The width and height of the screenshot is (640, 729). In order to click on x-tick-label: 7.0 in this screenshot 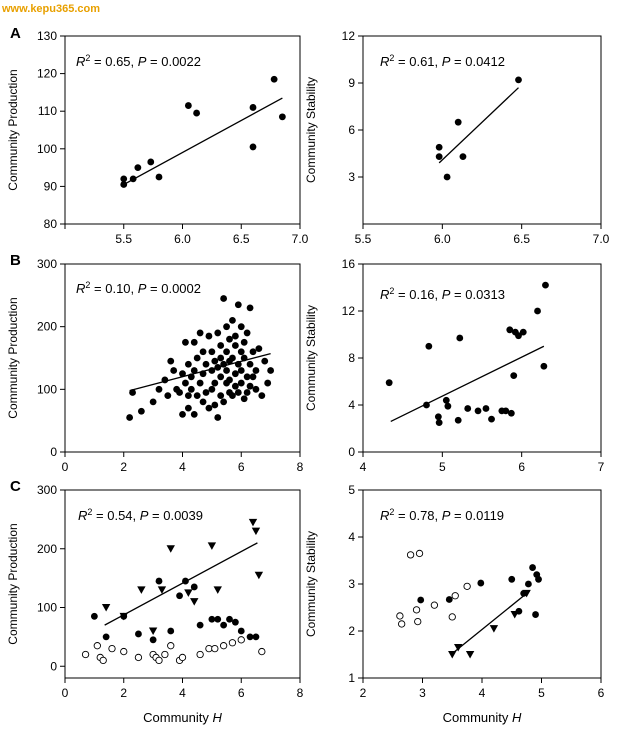, I will do `click(300, 239)`.